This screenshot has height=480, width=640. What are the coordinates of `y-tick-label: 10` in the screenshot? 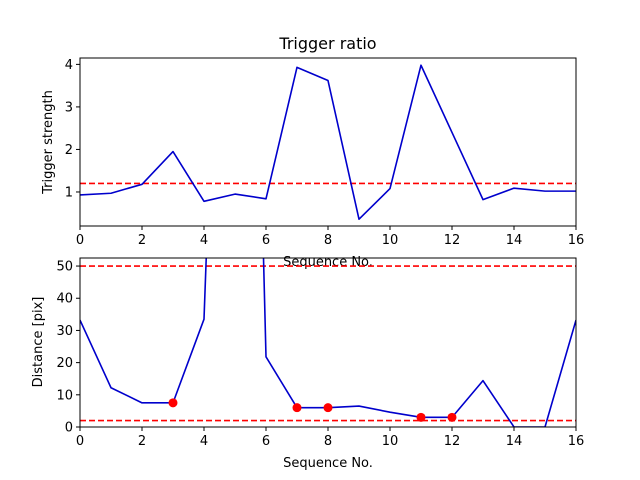 It's located at (64, 395).